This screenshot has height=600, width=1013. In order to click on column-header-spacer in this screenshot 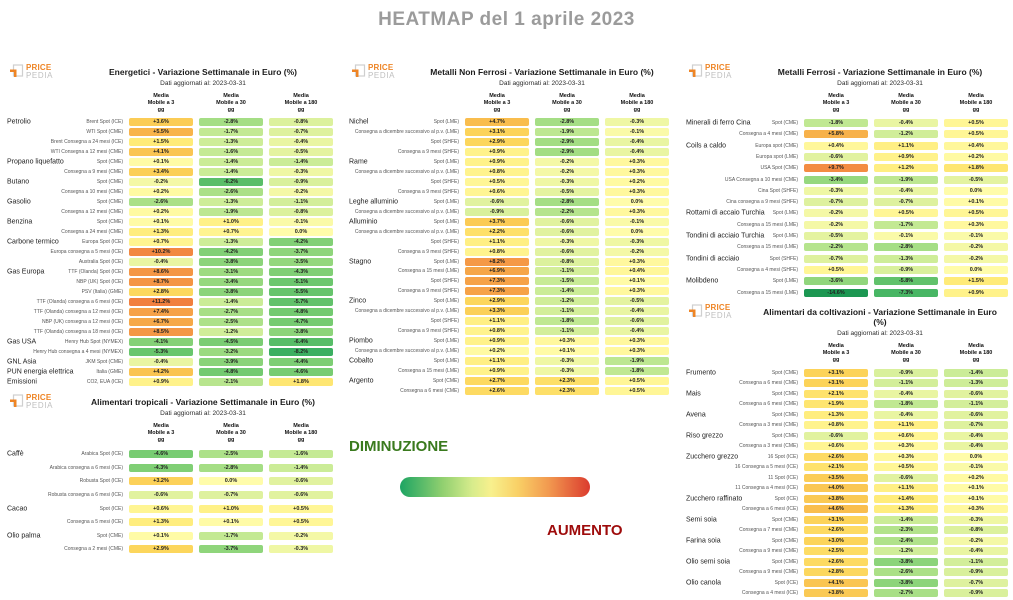, I will do `click(406, 103)`.